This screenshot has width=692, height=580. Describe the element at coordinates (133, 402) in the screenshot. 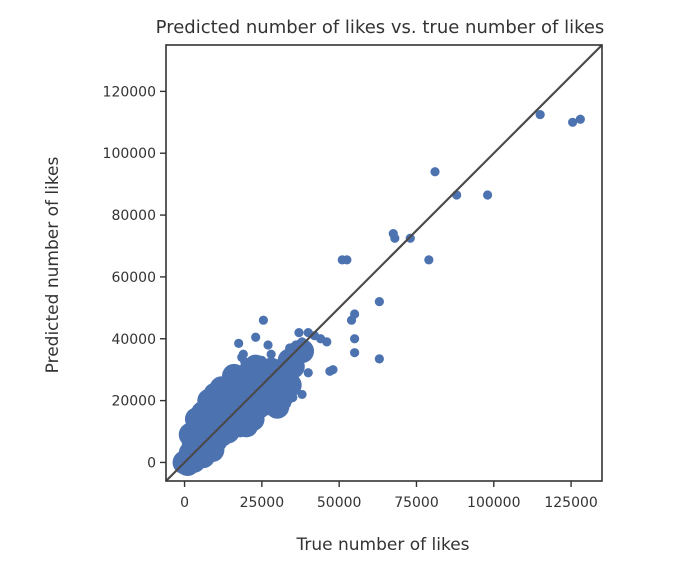

I see `y-tick-label: 20000` at that location.